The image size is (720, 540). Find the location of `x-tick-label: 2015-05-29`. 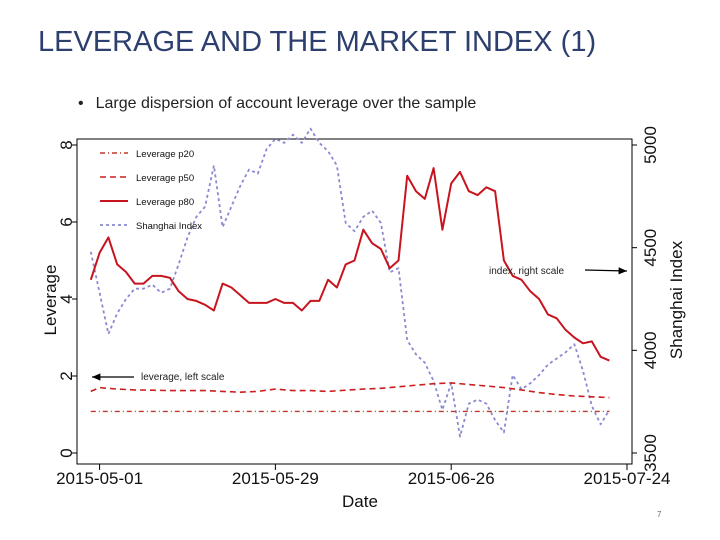

x-tick-label: 2015-05-29 is located at coordinates (275, 478).